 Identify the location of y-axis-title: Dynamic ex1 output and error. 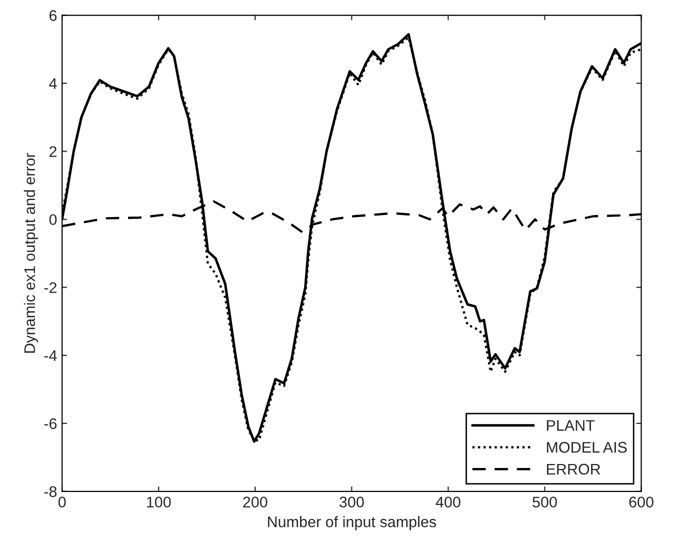
(31, 252).